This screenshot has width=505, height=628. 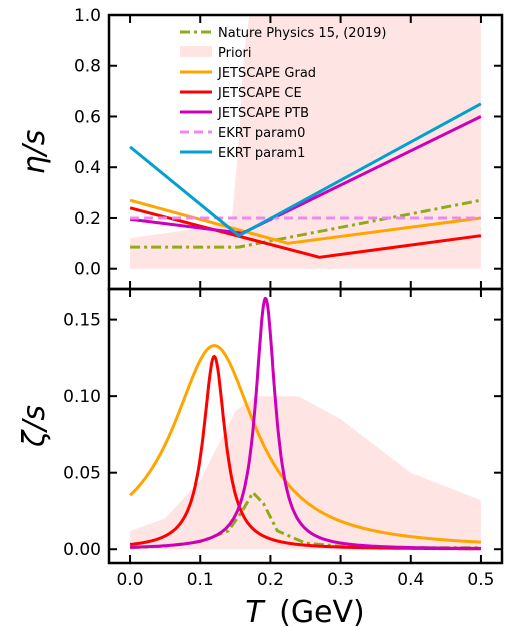 I want to click on legend-item-nature-physics-15-2019: Nature Physics 15, (2019), so click(x=283, y=33).